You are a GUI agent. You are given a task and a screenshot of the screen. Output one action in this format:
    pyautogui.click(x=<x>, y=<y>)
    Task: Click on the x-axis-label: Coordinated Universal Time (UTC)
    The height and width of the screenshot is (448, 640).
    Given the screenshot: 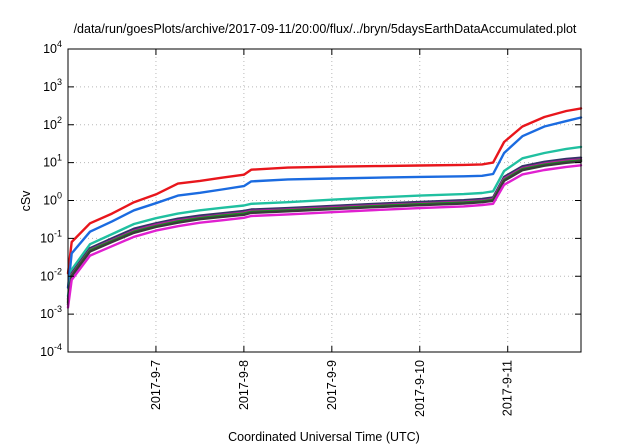 What is the action you would take?
    pyautogui.click(x=324, y=437)
    